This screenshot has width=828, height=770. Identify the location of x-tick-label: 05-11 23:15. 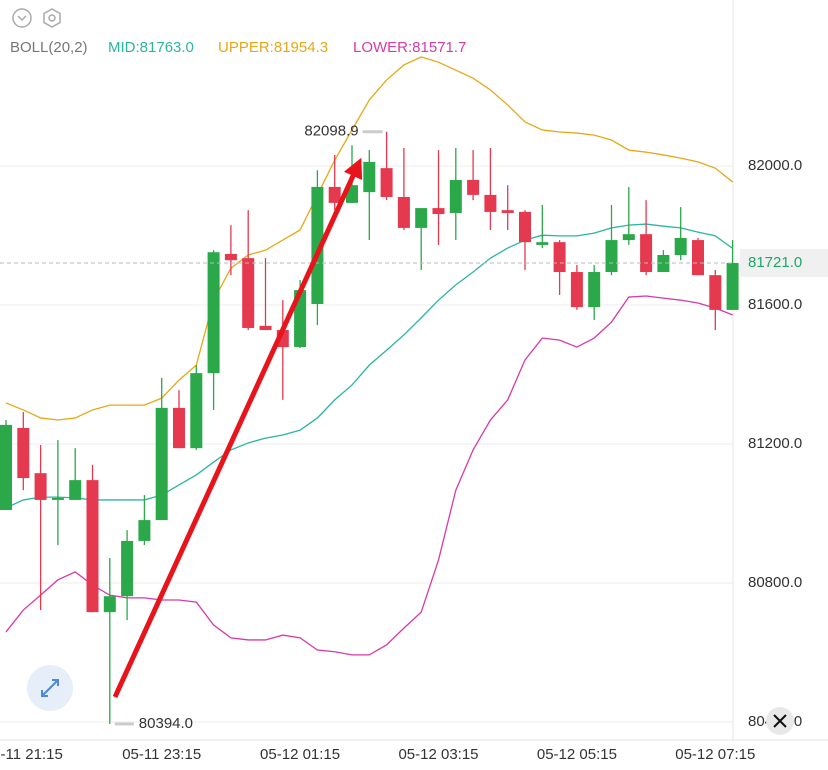
(161, 754).